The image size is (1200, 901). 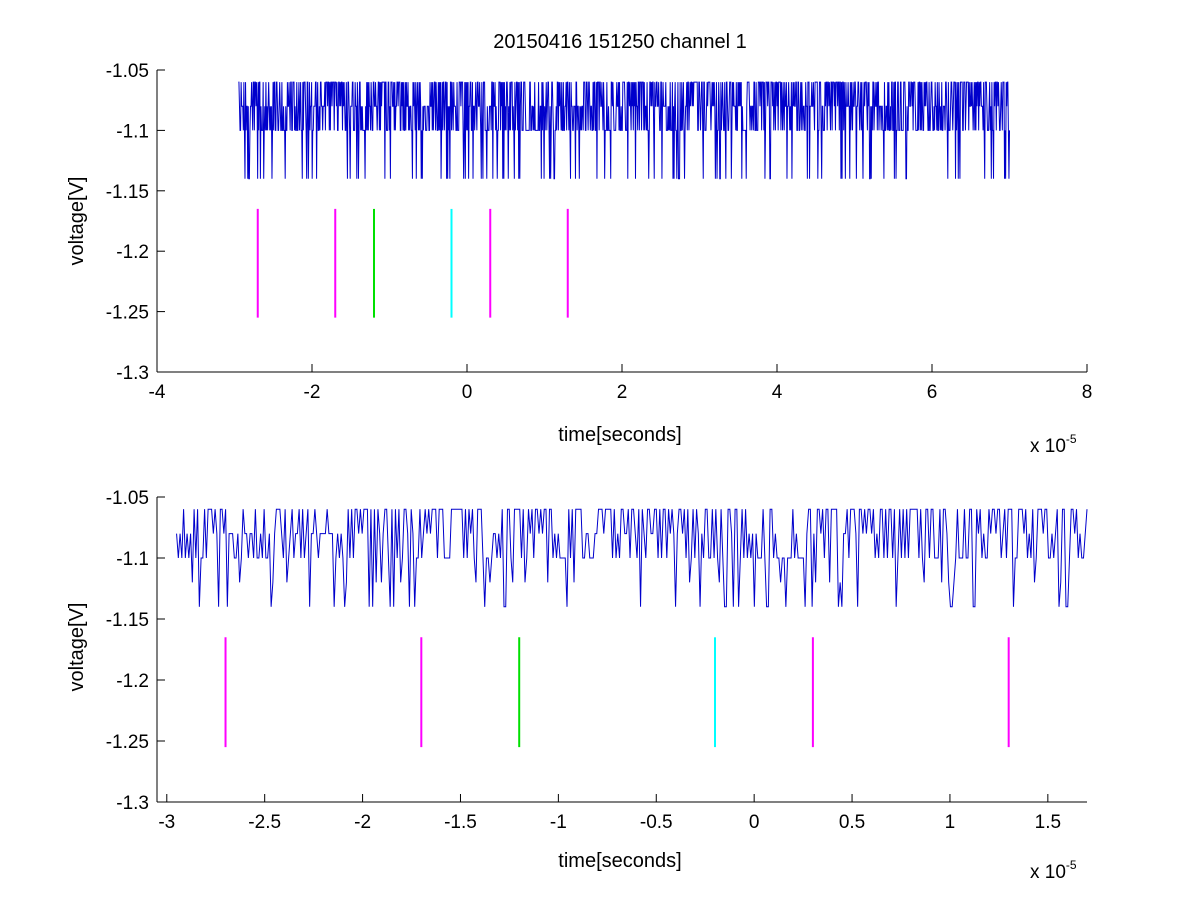 I want to click on top-marker-layer, so click(x=412, y=263).